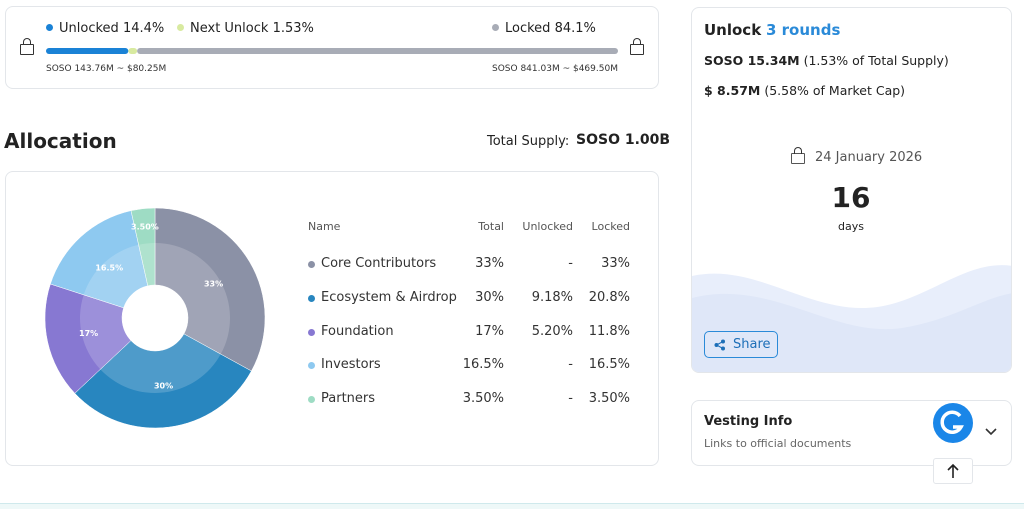  Describe the element at coordinates (145, 227) in the screenshot. I see `slice-label: 3.50%` at that location.